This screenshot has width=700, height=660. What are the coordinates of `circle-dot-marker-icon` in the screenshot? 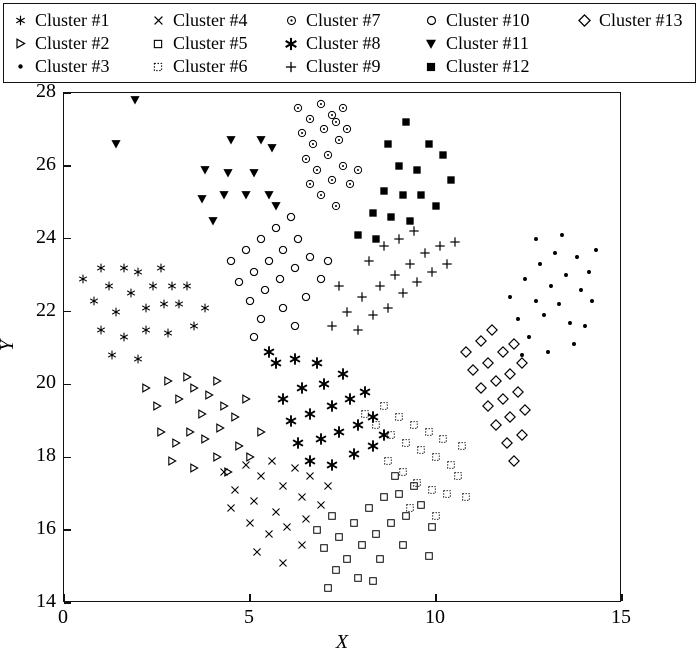 It's located at (291, 20).